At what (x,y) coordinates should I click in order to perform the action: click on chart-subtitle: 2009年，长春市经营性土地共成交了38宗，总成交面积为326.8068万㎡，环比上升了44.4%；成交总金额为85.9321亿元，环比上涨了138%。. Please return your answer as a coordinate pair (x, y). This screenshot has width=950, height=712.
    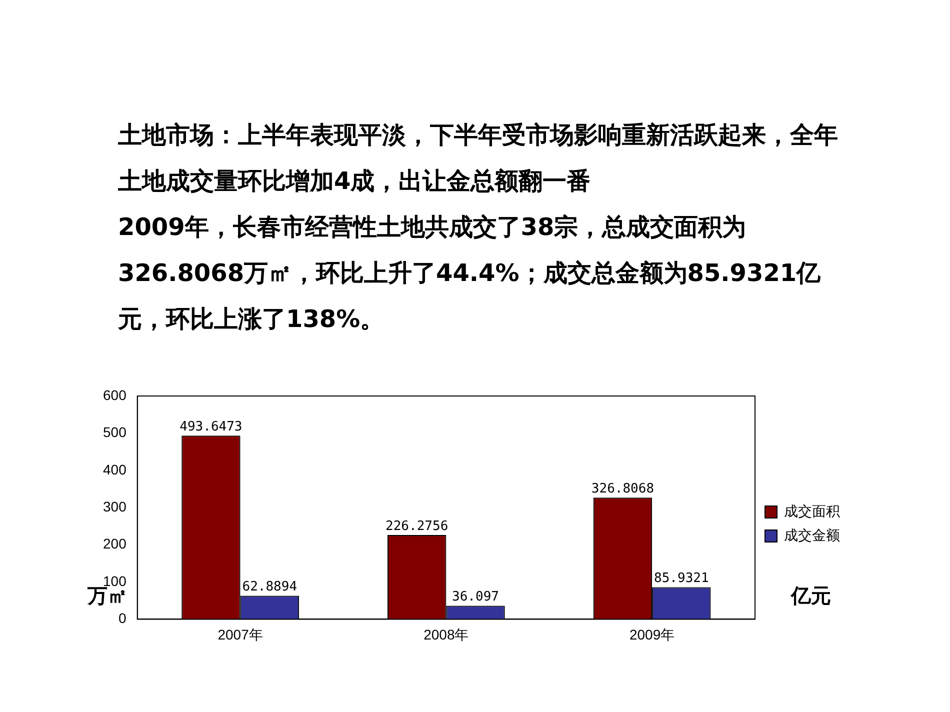
    Looking at the image, I should click on (470, 273).